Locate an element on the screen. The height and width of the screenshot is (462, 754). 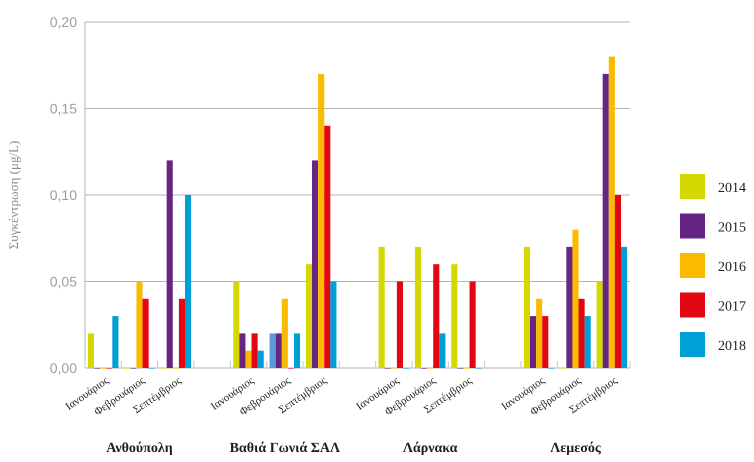
y-tick-label: 0,20 is located at coordinates (64, 22).